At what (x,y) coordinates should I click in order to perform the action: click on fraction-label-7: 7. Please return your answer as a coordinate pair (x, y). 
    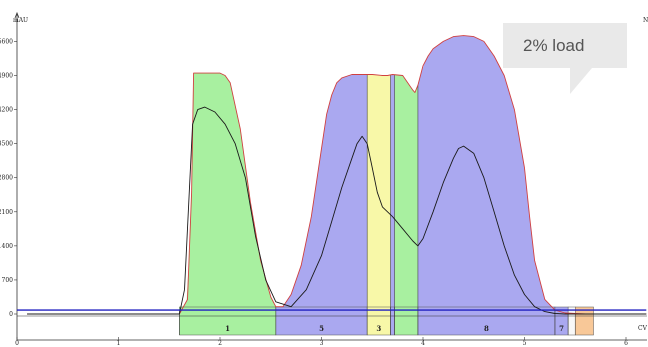
    Looking at the image, I should click on (561, 328).